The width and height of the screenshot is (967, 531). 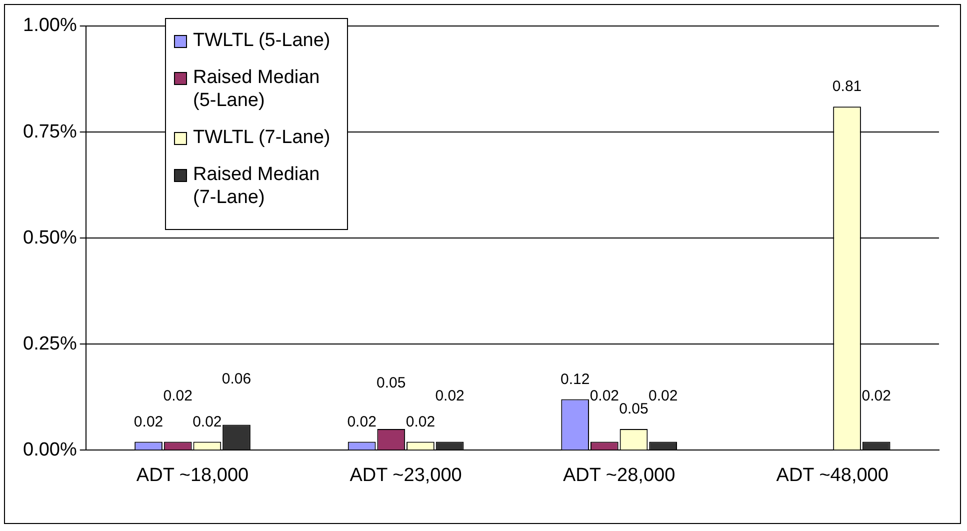 What do you see at coordinates (237, 379) in the screenshot?
I see `data-label: 0.06` at bounding box center [237, 379].